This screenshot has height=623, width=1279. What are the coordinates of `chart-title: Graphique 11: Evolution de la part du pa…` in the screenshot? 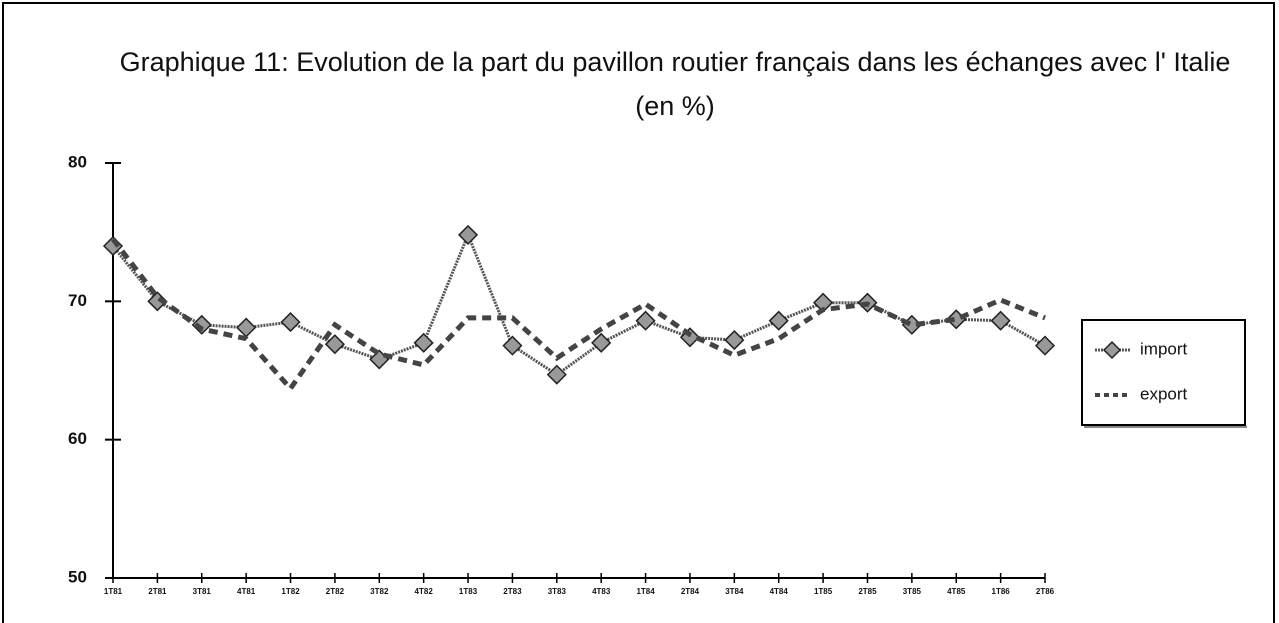 It's located at (675, 84).